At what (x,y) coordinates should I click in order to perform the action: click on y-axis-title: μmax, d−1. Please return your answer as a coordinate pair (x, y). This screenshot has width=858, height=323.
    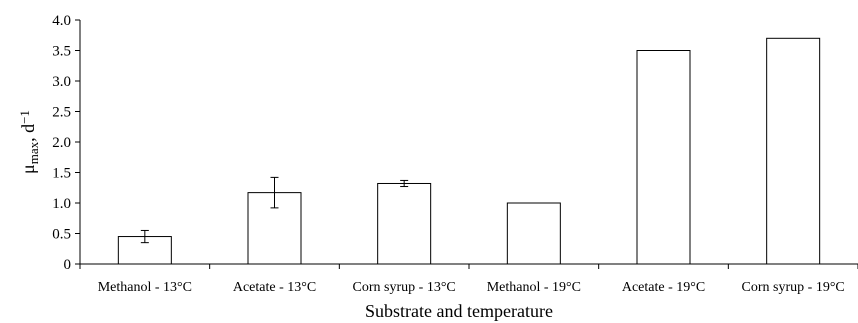
    Looking at the image, I should click on (29, 142).